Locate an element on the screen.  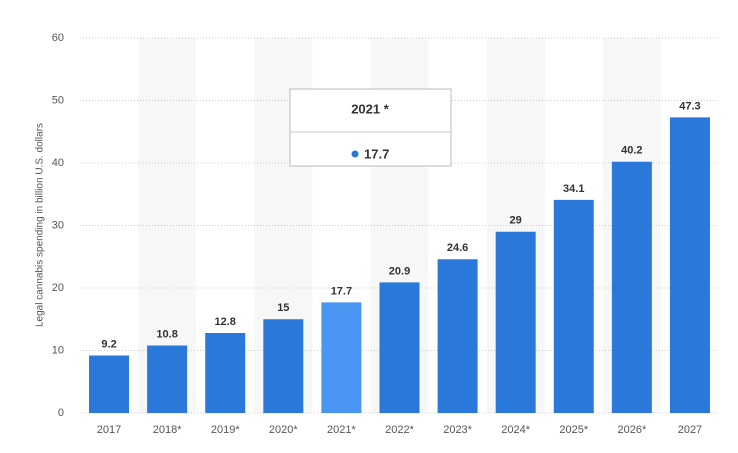
y-tick-label: 50 is located at coordinates (58, 100).